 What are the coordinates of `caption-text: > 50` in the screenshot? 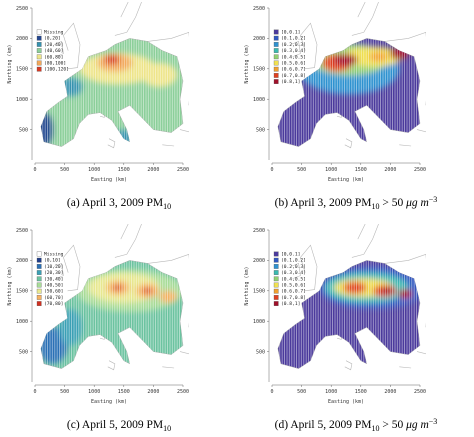 It's located at (392, 203).